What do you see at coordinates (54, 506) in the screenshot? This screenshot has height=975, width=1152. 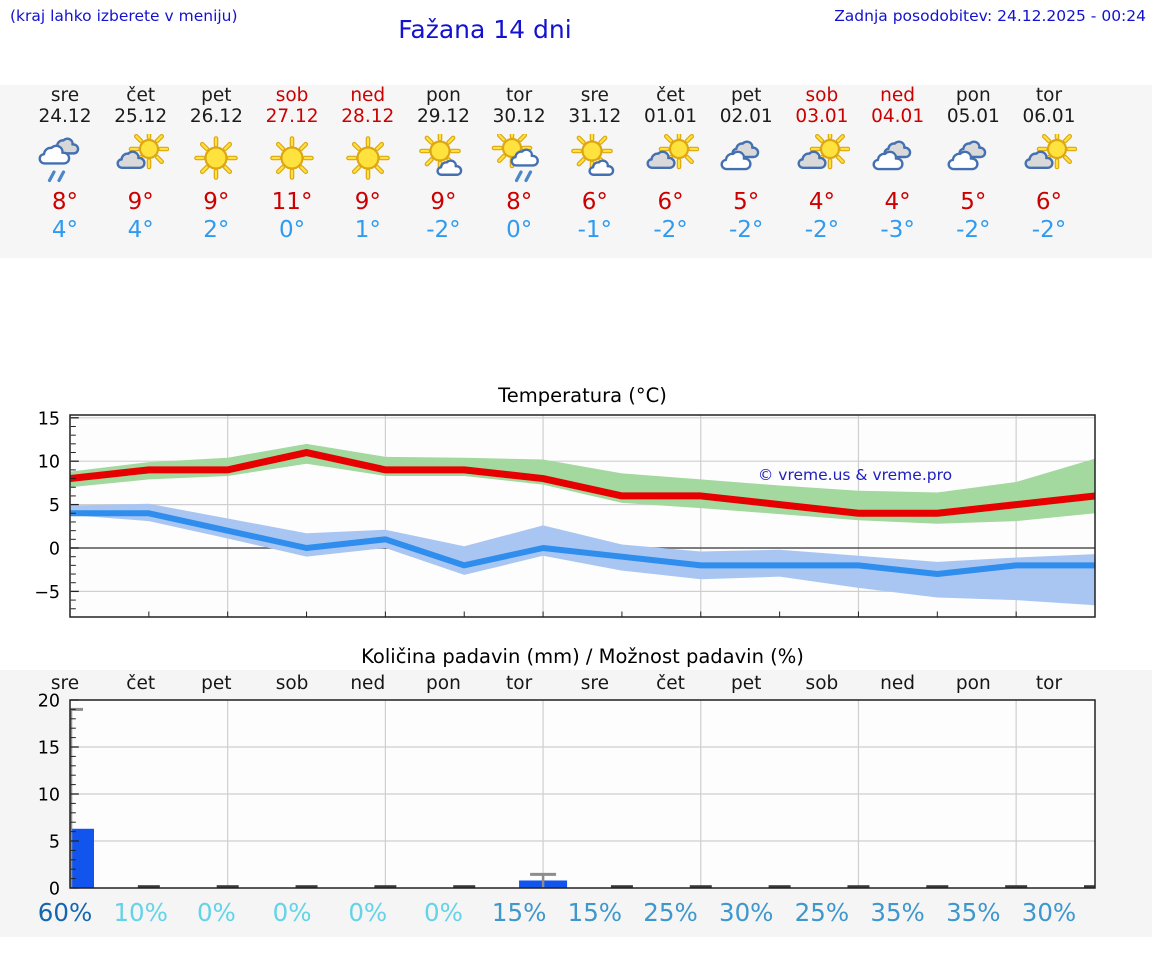 I see `temp-y-axis-label: 5` at bounding box center [54, 506].